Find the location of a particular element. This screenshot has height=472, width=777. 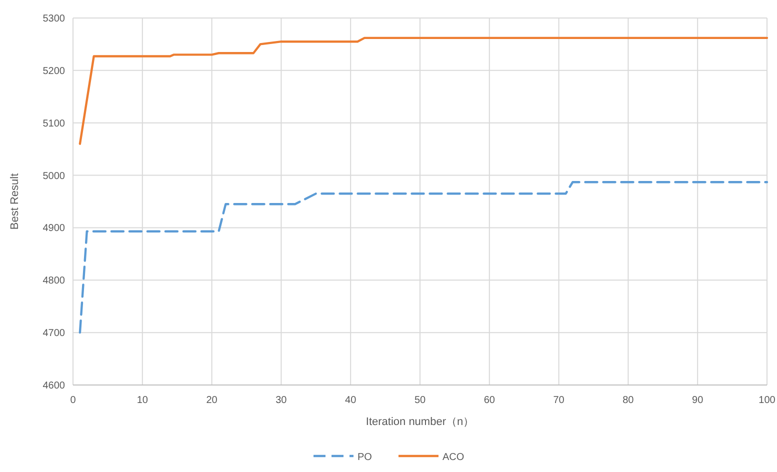

x-tick-label: 100 is located at coordinates (767, 400).